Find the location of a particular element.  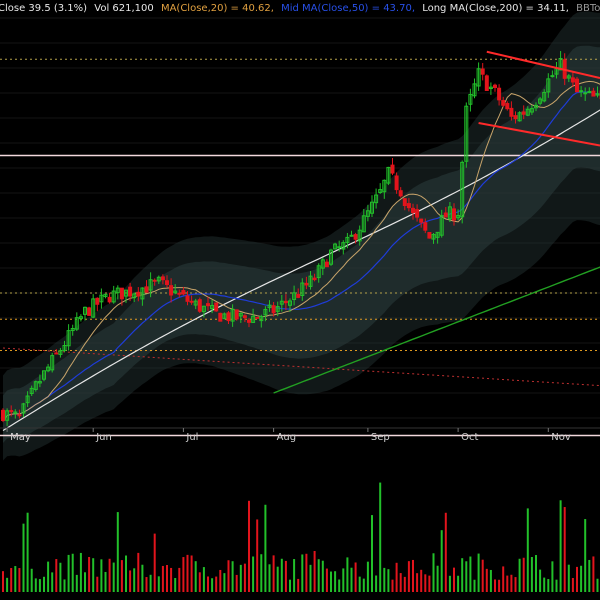

channel-lower-line is located at coordinates (539, 134).